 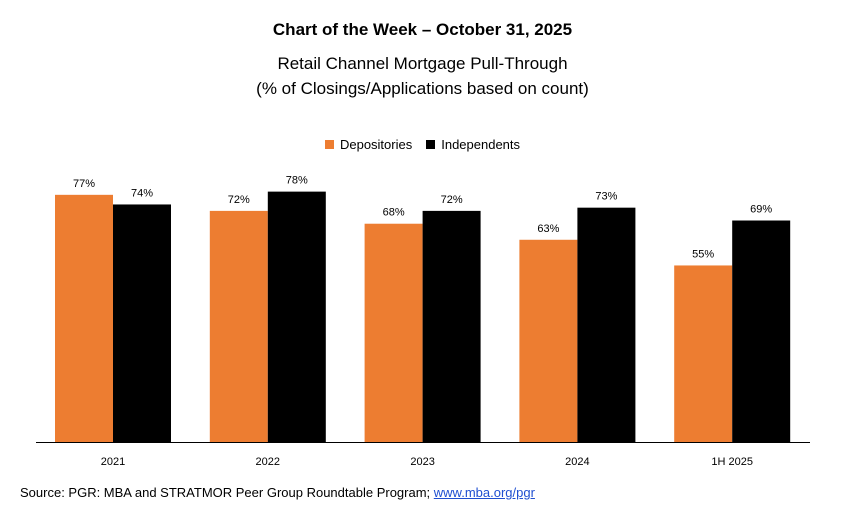 What do you see at coordinates (268, 462) in the screenshot?
I see `x-tick-label-2022: 2022` at bounding box center [268, 462].